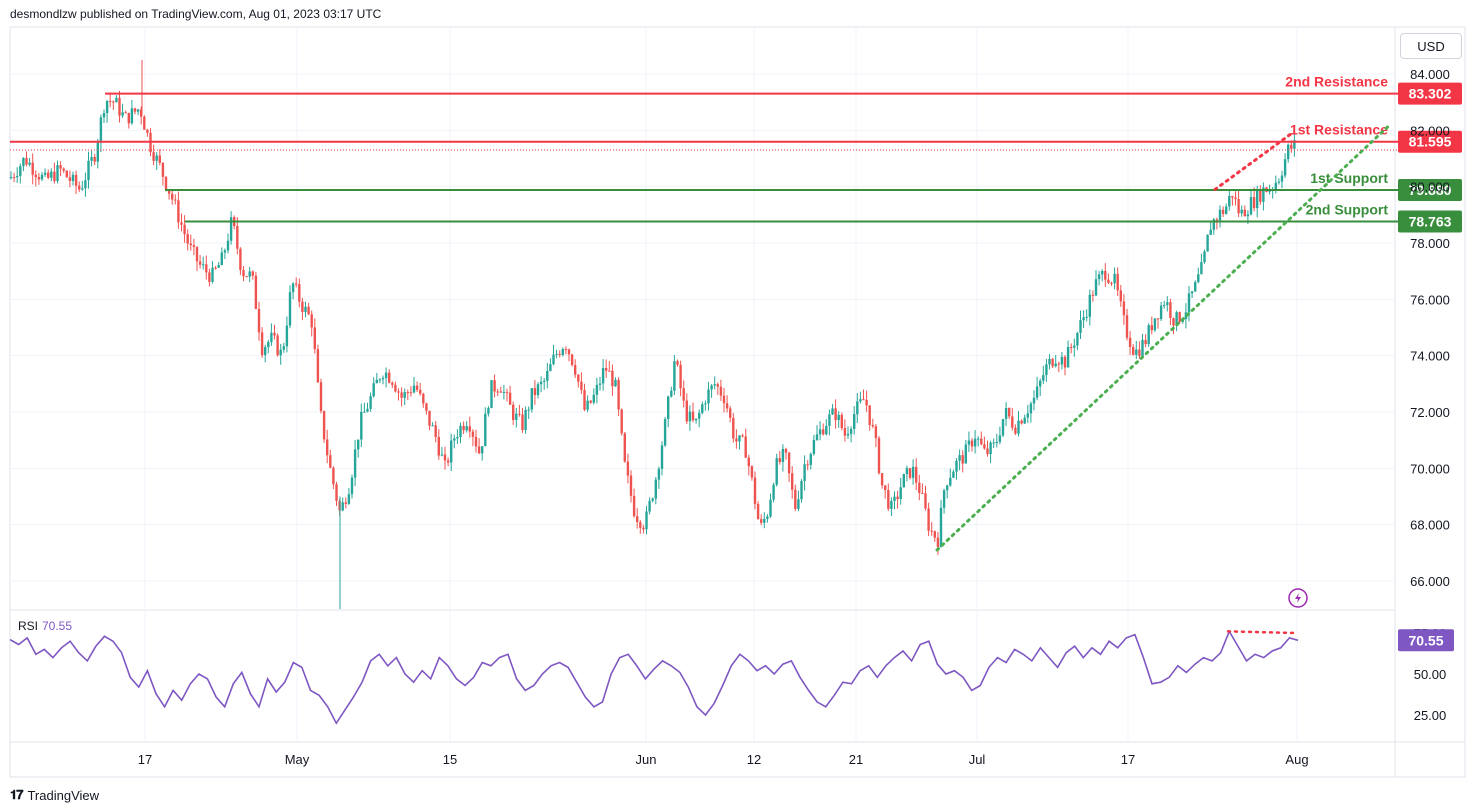 The height and width of the screenshot is (812, 1477). I want to click on price-tick-label: 78.000, so click(1430, 243).